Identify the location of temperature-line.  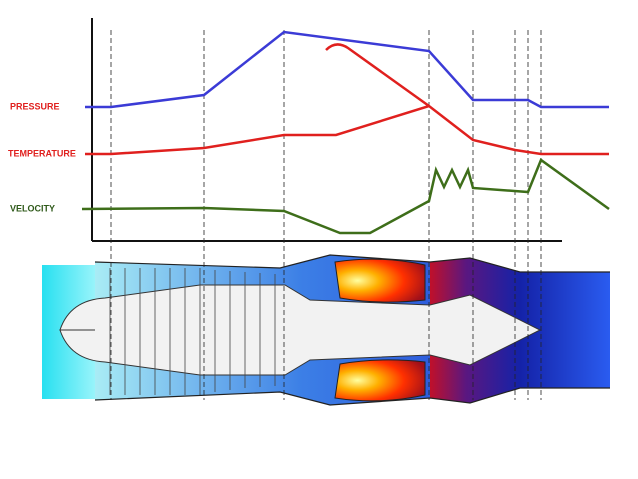
(347, 130).